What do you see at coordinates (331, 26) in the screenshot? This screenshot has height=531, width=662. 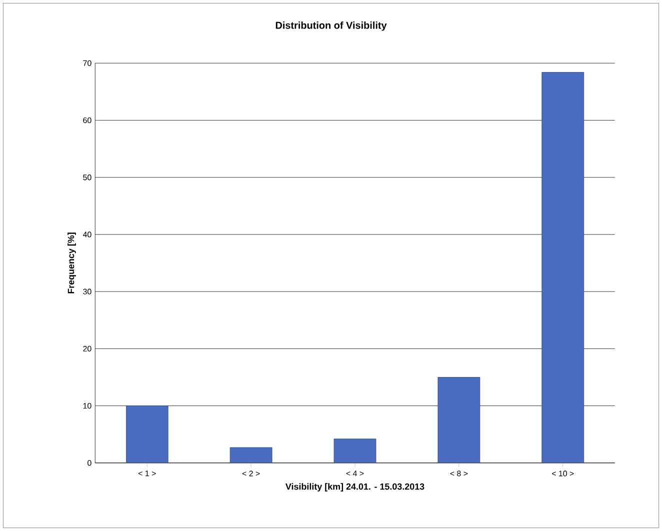 I see `chart-title: Distribution of Visibility` at bounding box center [331, 26].